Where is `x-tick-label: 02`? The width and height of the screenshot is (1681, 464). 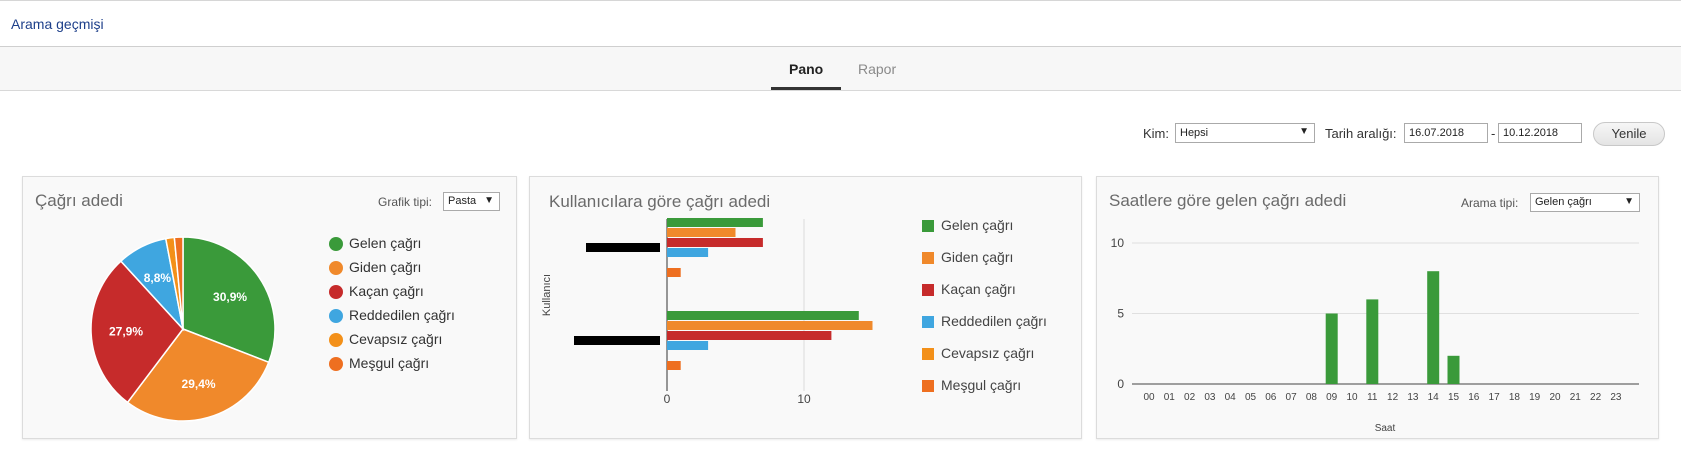
x-tick-label: 02 is located at coordinates (1190, 397).